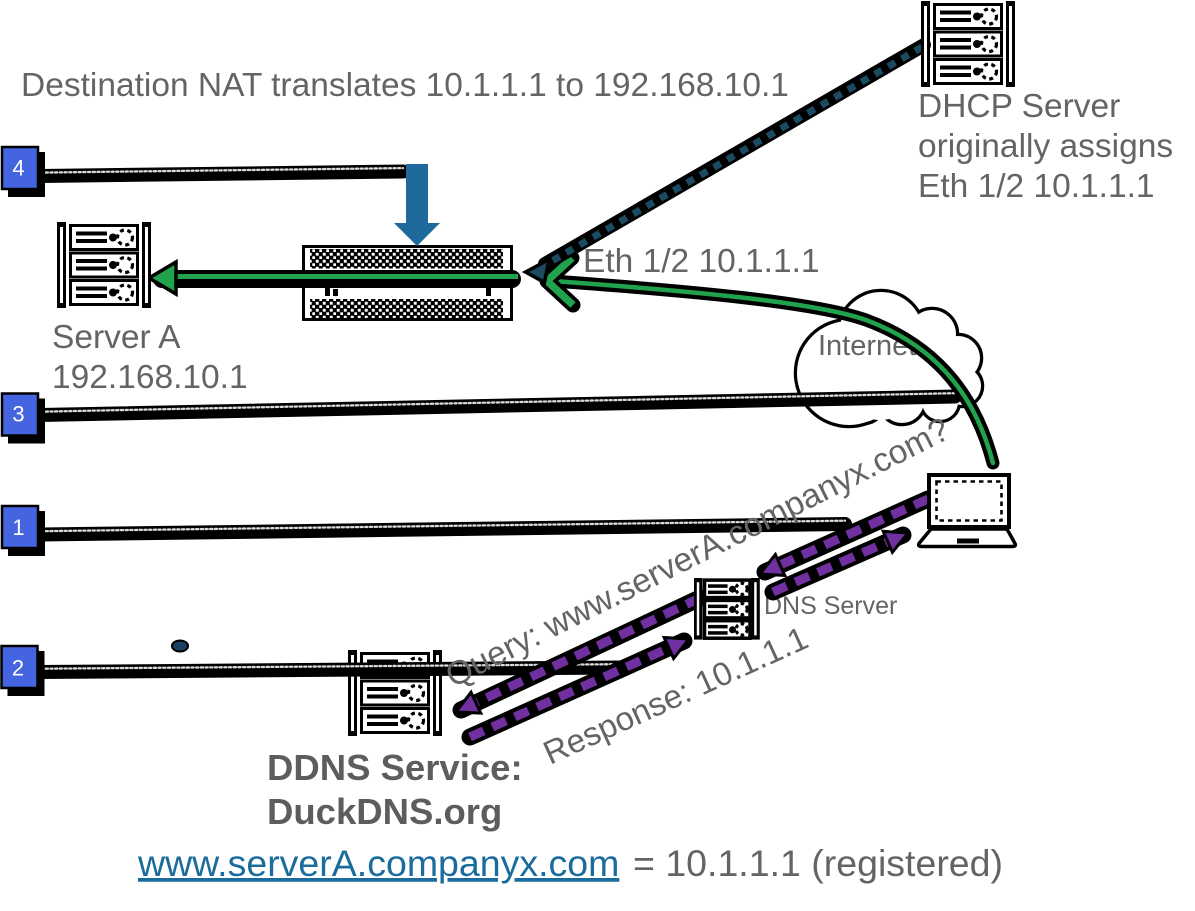  I want to click on svg-text: DHCP Server, so click(1019, 106).